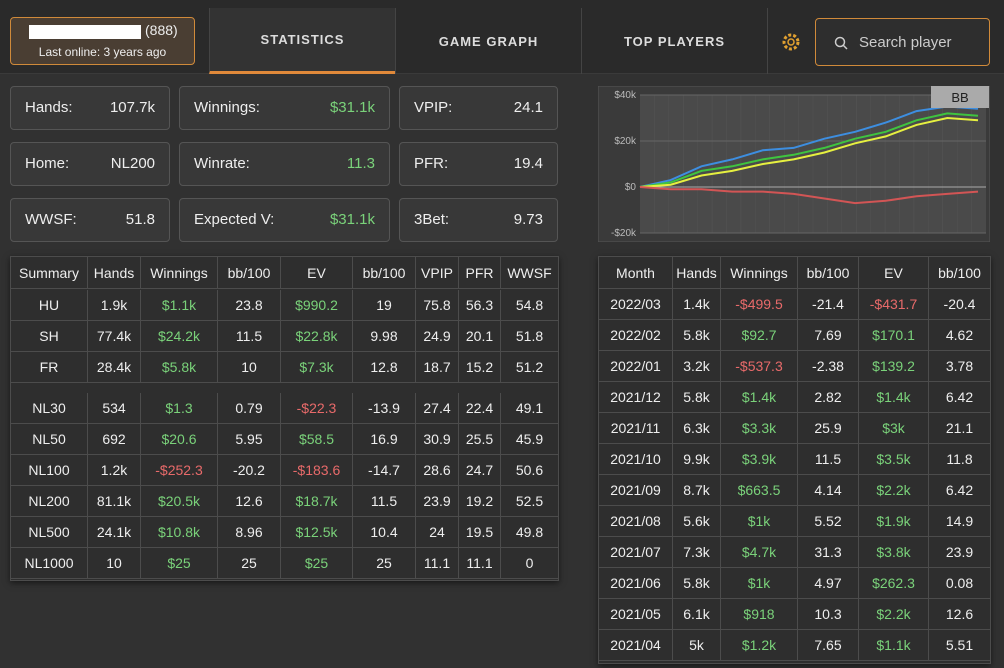 This screenshot has height=668, width=1004. What do you see at coordinates (791, 42) in the screenshot?
I see `settings-icon` at bounding box center [791, 42].